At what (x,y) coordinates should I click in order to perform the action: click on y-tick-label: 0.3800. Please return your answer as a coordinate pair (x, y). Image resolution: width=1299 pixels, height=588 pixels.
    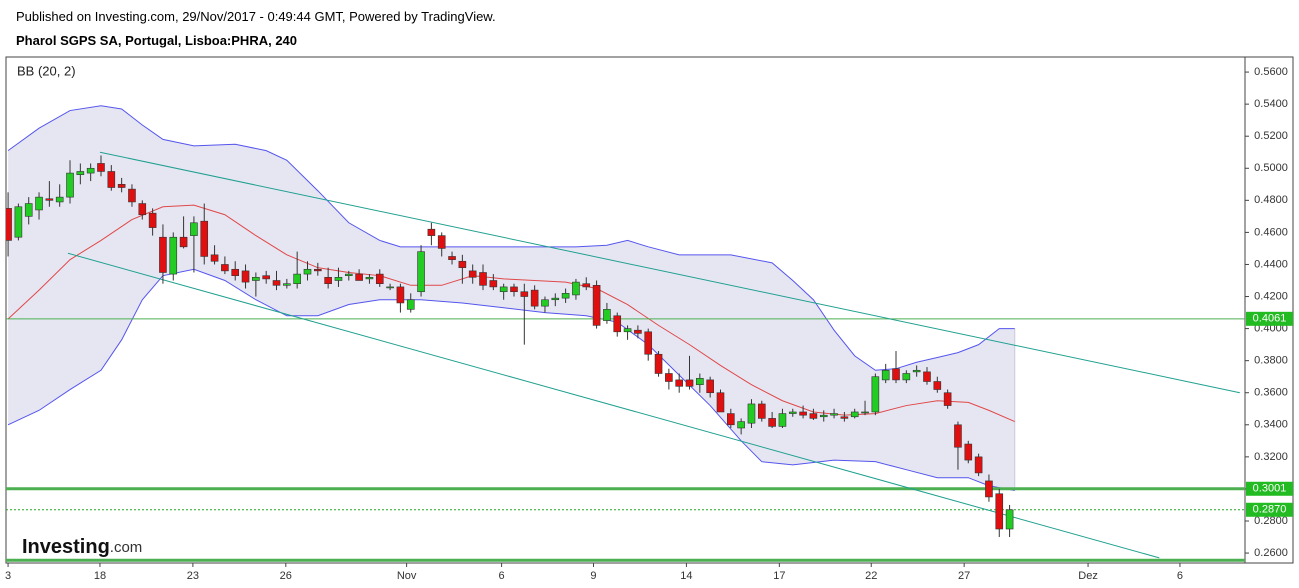
    Looking at the image, I should click on (1271, 361).